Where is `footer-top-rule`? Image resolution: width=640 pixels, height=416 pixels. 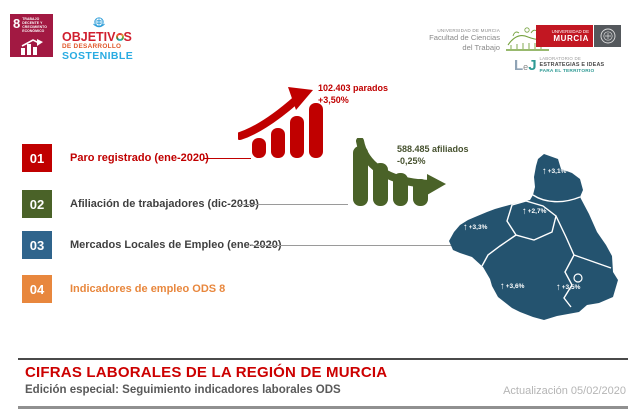
footer-top-rule is located at coordinates (323, 359).